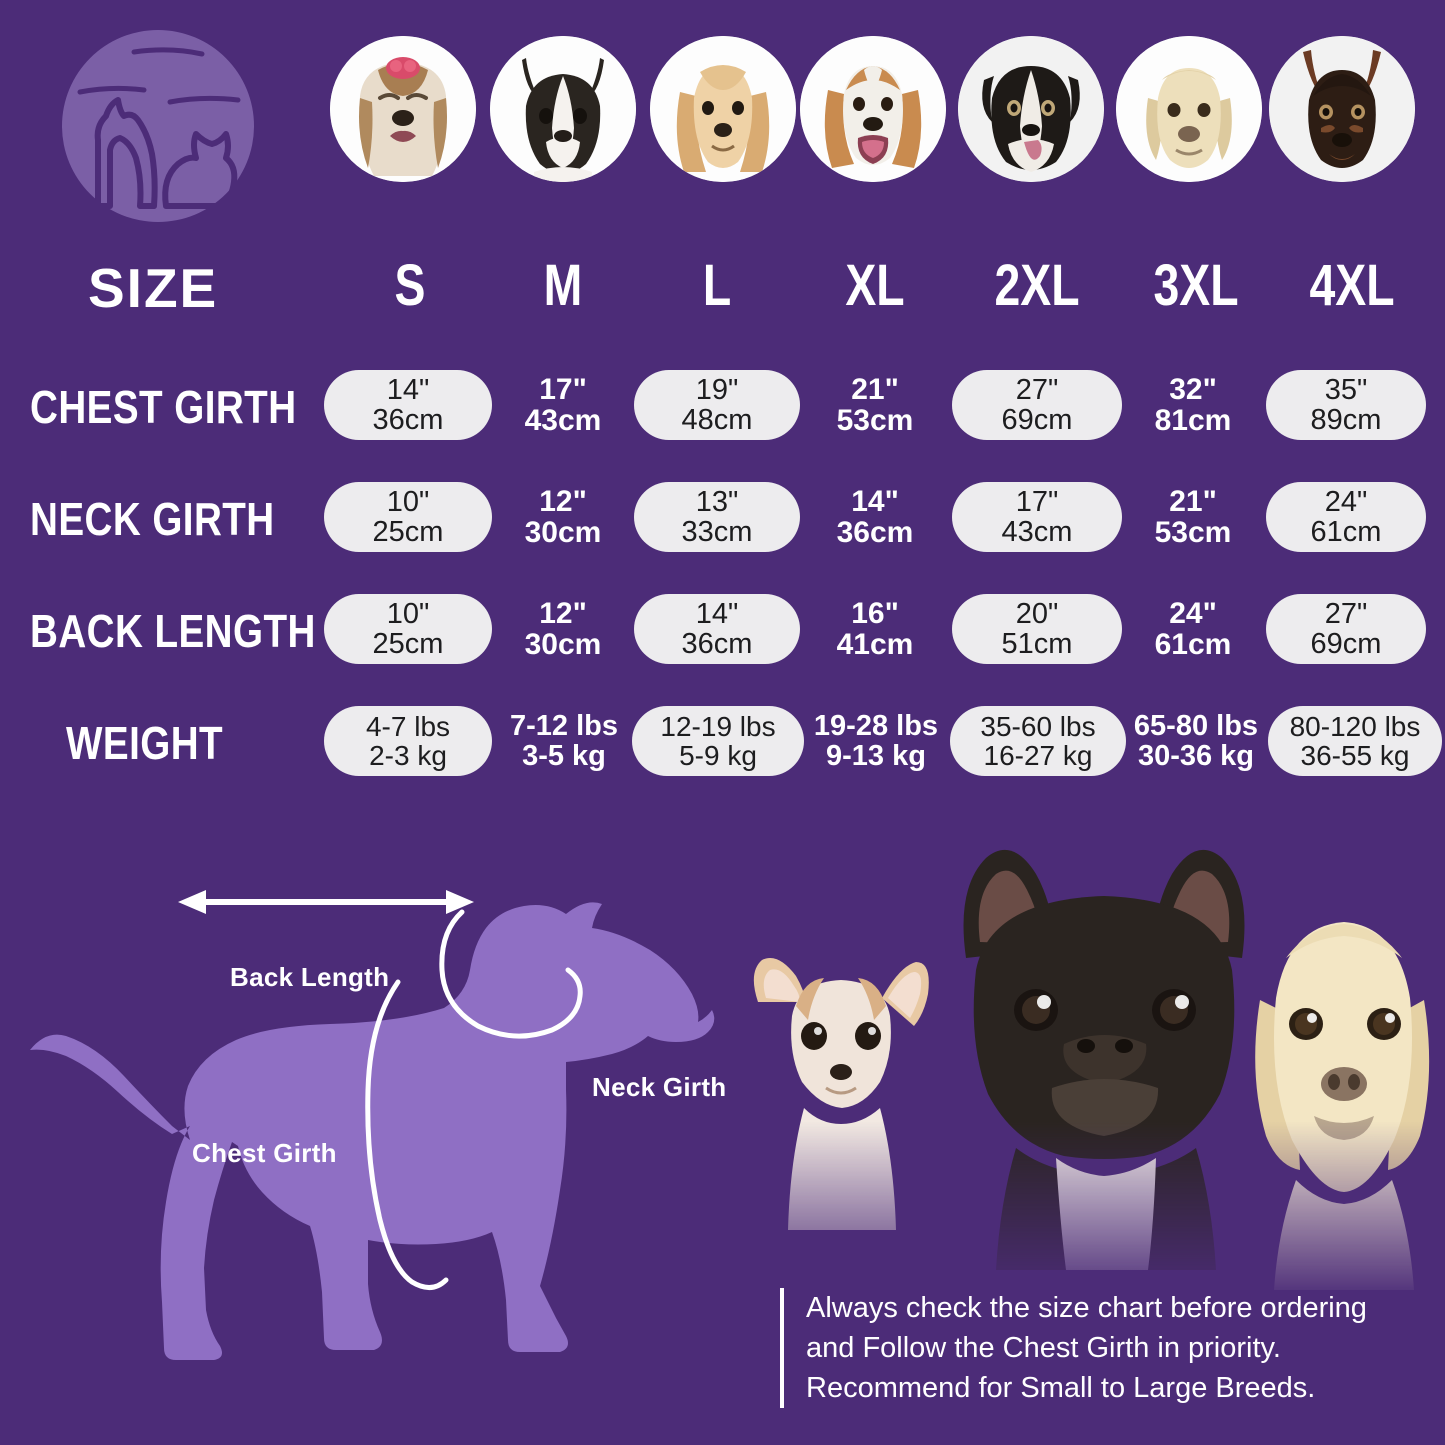 The width and height of the screenshot is (1445, 1445). I want to click on cell-neck-girth-s: 10" 25cm, so click(408, 517).